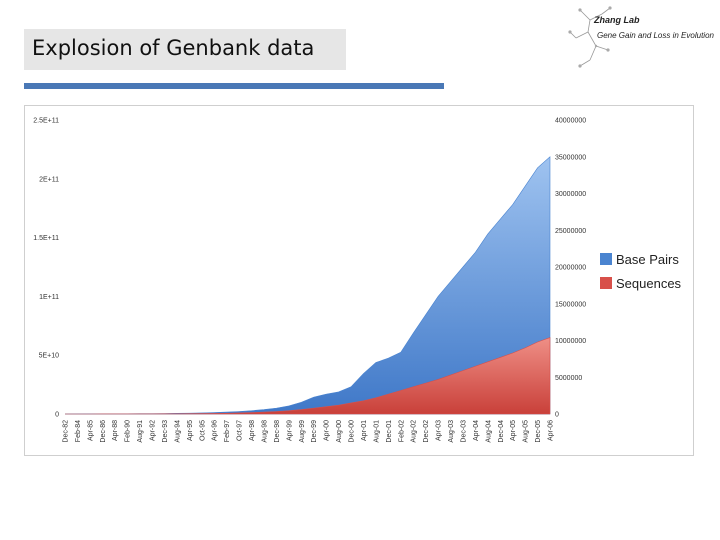  I want to click on x-axis-tick-label: Aug-04, so click(488, 431).